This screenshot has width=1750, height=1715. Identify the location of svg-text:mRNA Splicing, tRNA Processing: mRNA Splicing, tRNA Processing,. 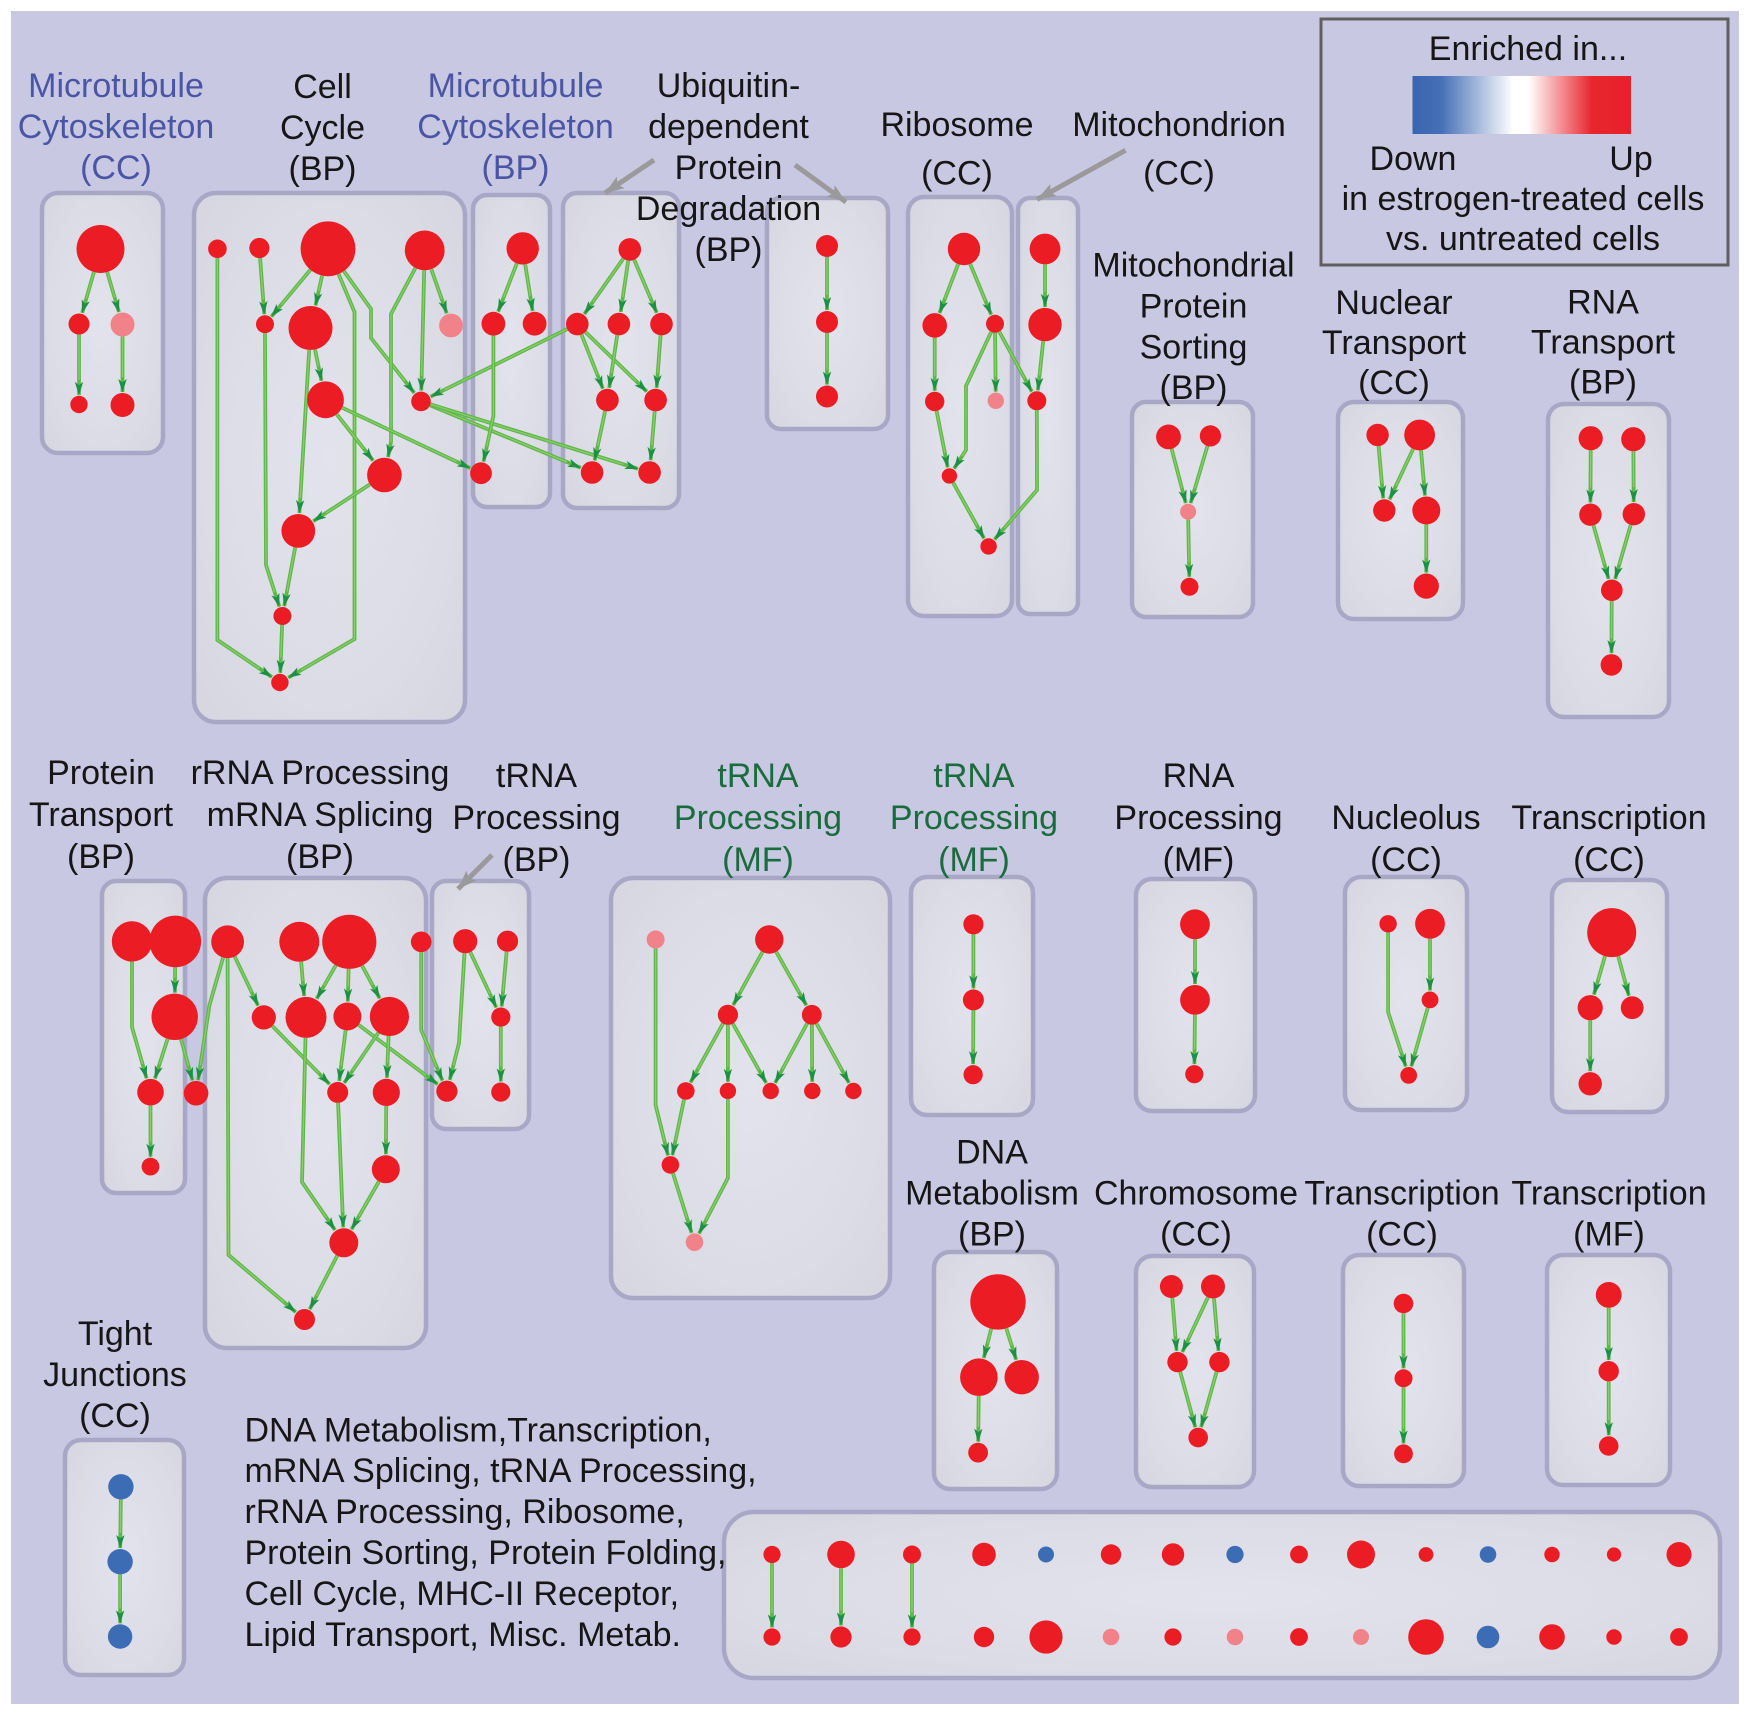
(501, 1471).